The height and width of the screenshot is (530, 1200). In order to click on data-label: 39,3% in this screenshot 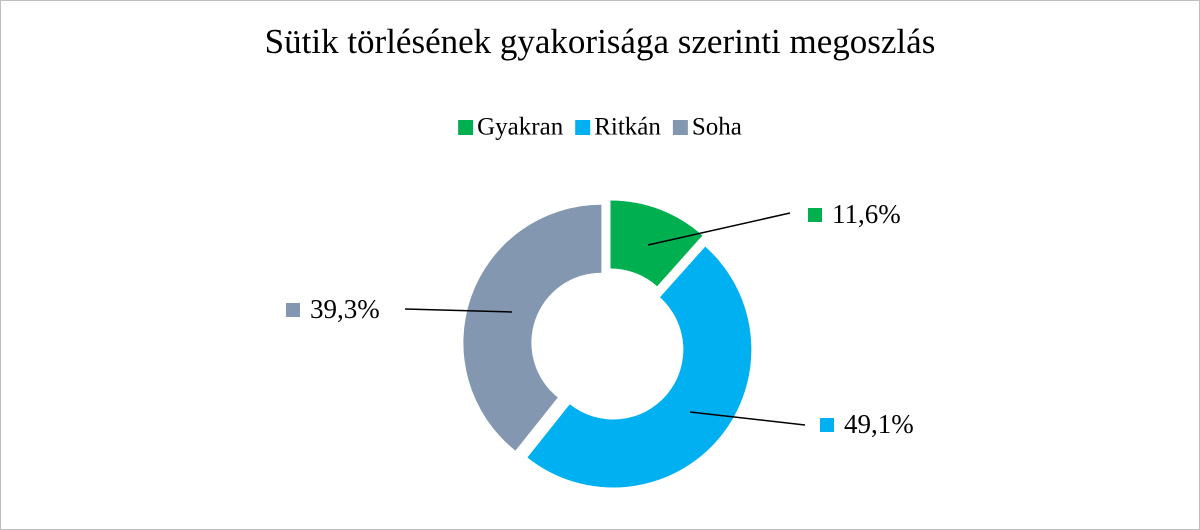, I will do `click(345, 309)`.